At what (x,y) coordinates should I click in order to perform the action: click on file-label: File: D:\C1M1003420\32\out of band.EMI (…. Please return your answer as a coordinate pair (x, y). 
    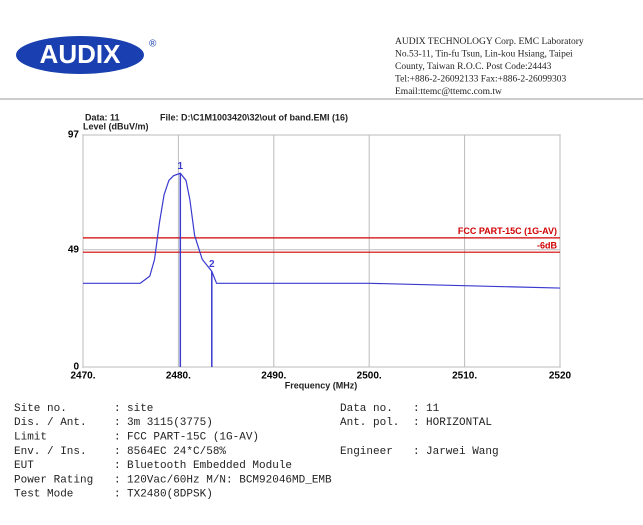
    Looking at the image, I should click on (254, 117).